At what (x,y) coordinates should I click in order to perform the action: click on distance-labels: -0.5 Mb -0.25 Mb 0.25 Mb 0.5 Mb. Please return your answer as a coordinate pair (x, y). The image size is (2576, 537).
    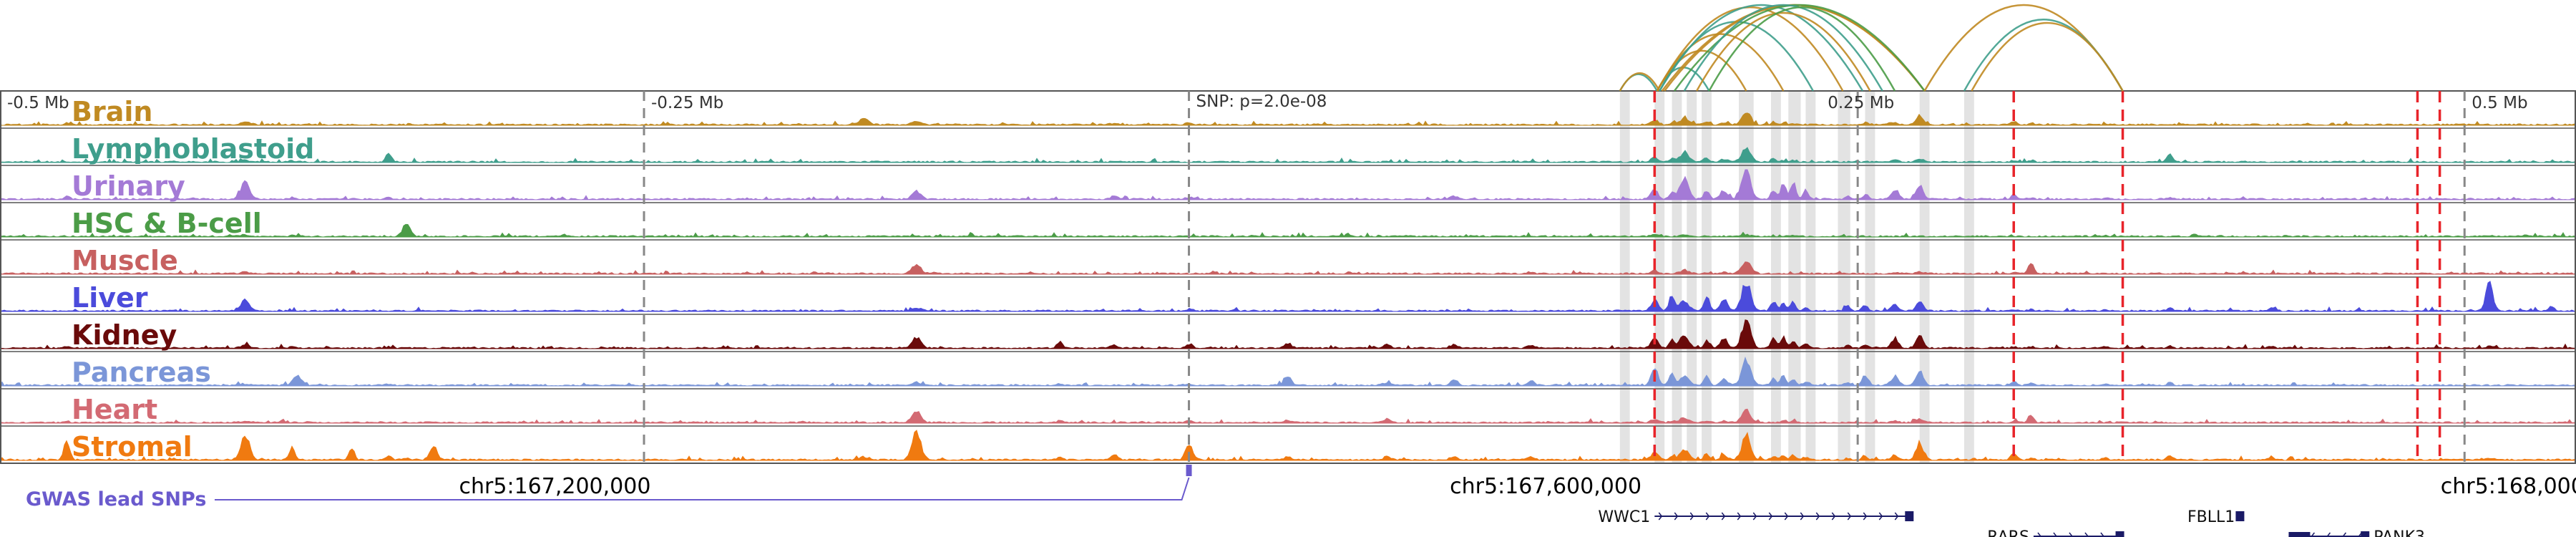
    Looking at the image, I should click on (1267, 103).